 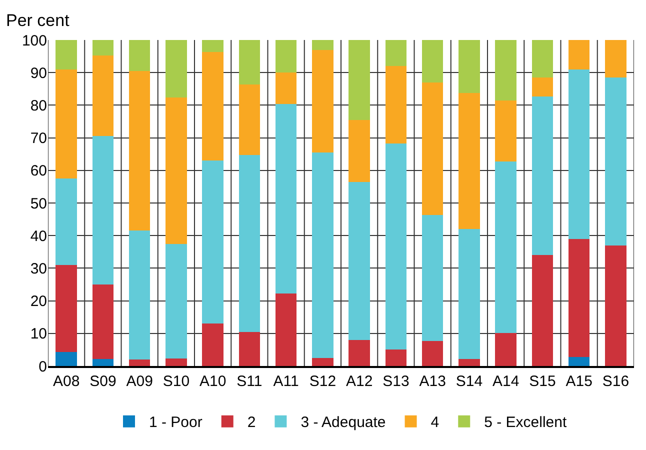 What do you see at coordinates (139, 381) in the screenshot?
I see `x-tick-label: A09` at bounding box center [139, 381].